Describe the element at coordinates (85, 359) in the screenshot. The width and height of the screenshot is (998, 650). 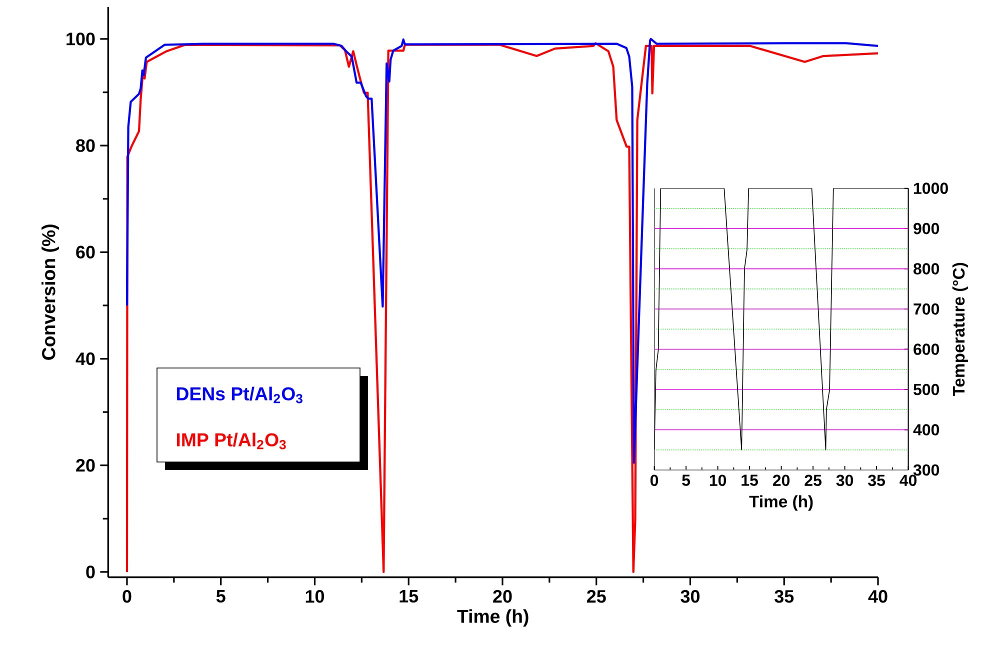
I see `y-tick-label: 40` at that location.